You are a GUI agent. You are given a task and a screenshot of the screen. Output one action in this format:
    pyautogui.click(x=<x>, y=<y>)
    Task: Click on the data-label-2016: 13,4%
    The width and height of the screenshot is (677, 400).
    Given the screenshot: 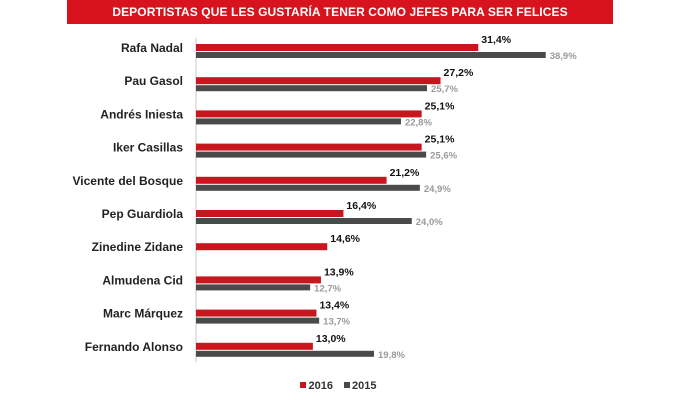 What is the action you would take?
    pyautogui.click(x=334, y=306)
    